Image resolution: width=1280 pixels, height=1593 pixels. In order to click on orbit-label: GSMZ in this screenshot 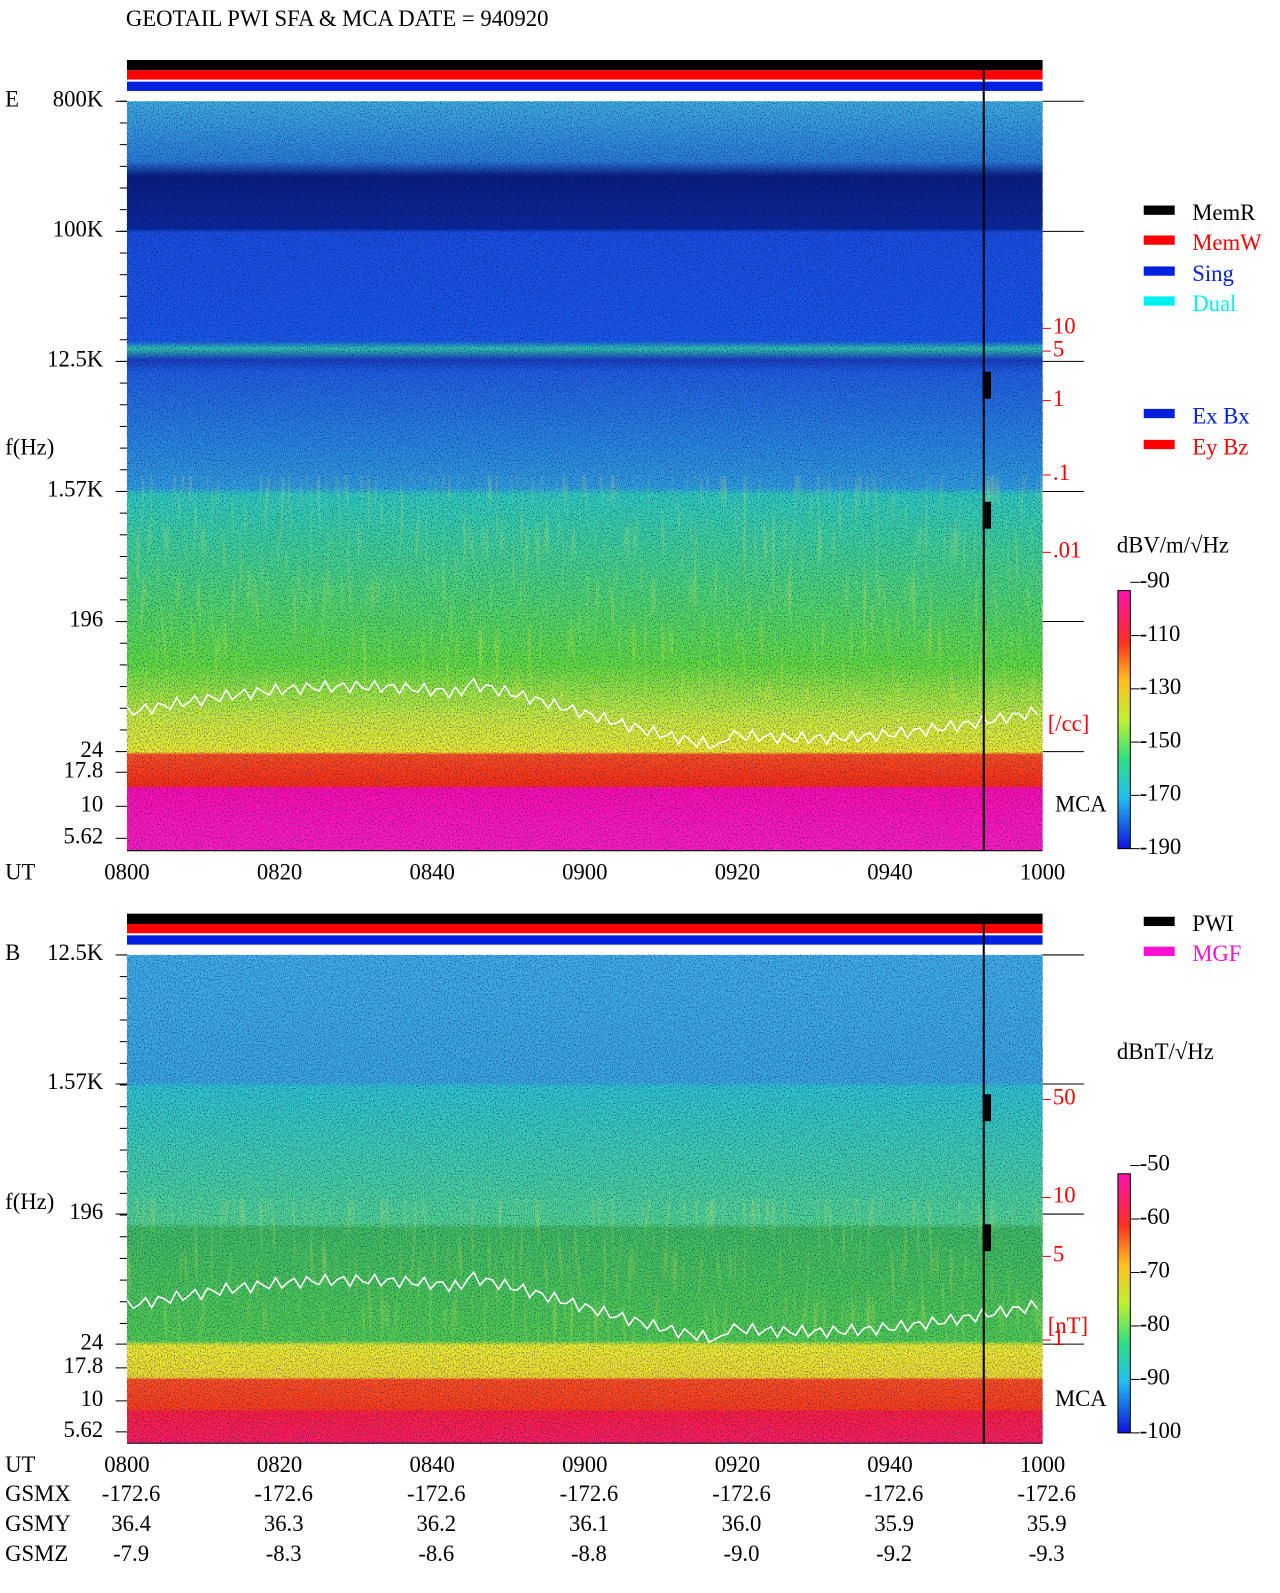, I will do `click(36, 1553)`.